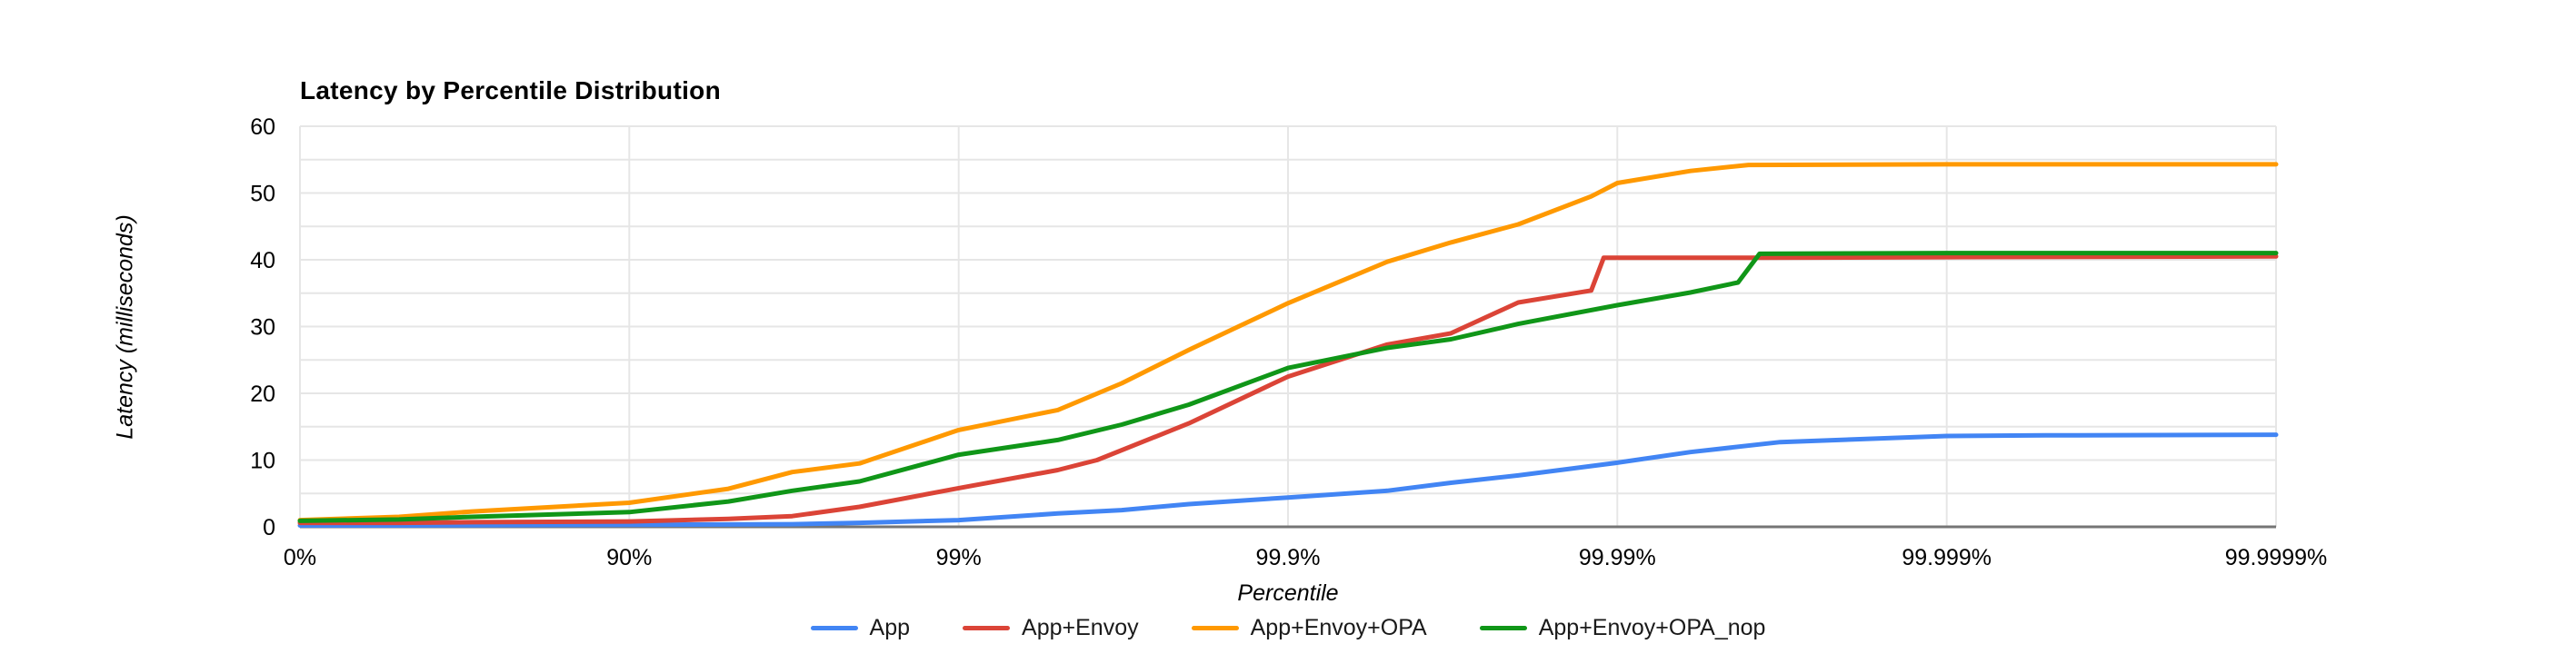 The image size is (2576, 654). Describe the element at coordinates (262, 328) in the screenshot. I see `y-tick-label: 30` at that location.